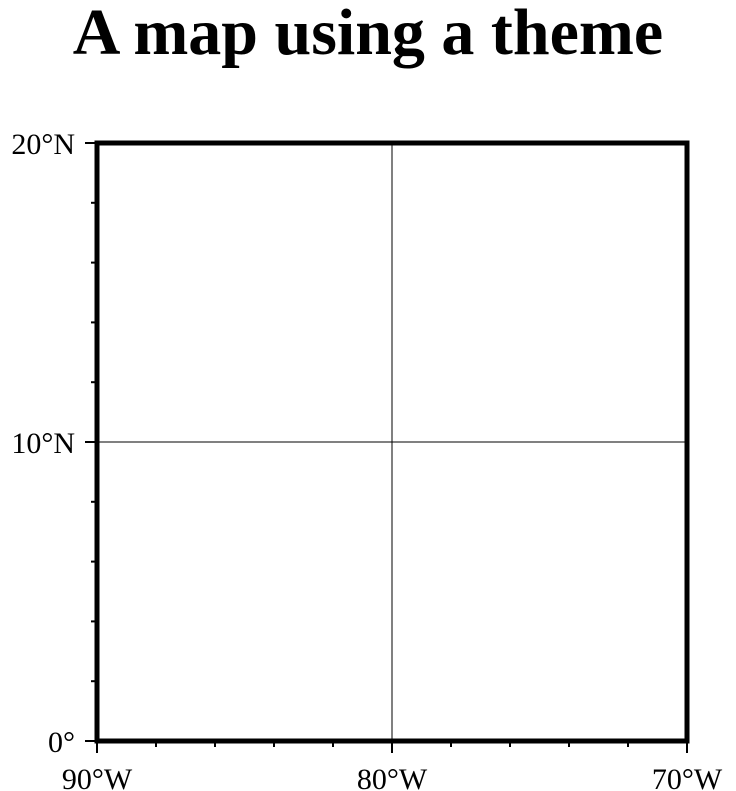 This screenshot has height=791, width=736. I want to click on y-tick-label: 20°N, so click(43, 144).